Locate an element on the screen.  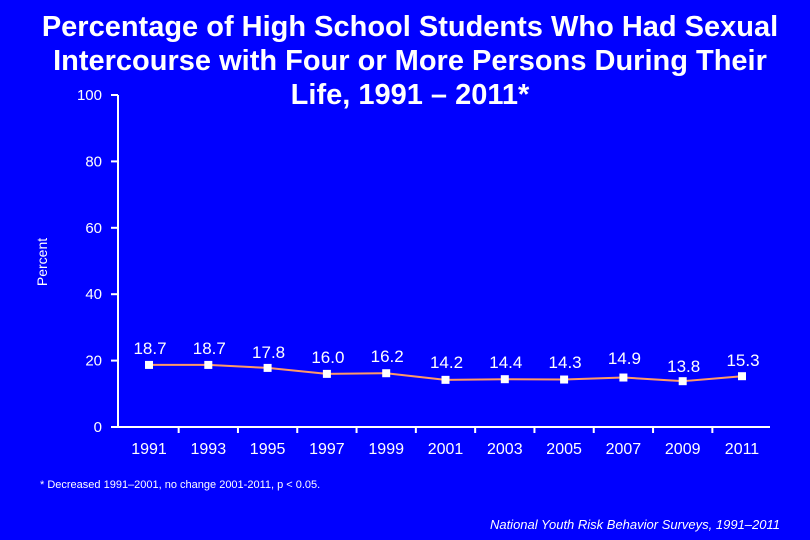
x-tick-label: 2009 is located at coordinates (683, 449).